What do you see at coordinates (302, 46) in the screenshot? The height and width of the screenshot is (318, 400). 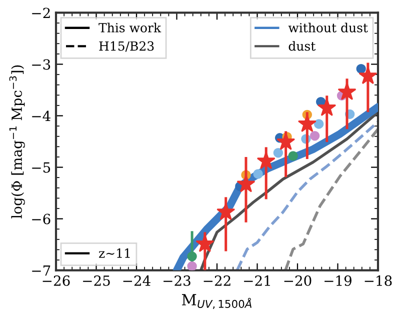 I see `legend-label: dust` at bounding box center [302, 46].